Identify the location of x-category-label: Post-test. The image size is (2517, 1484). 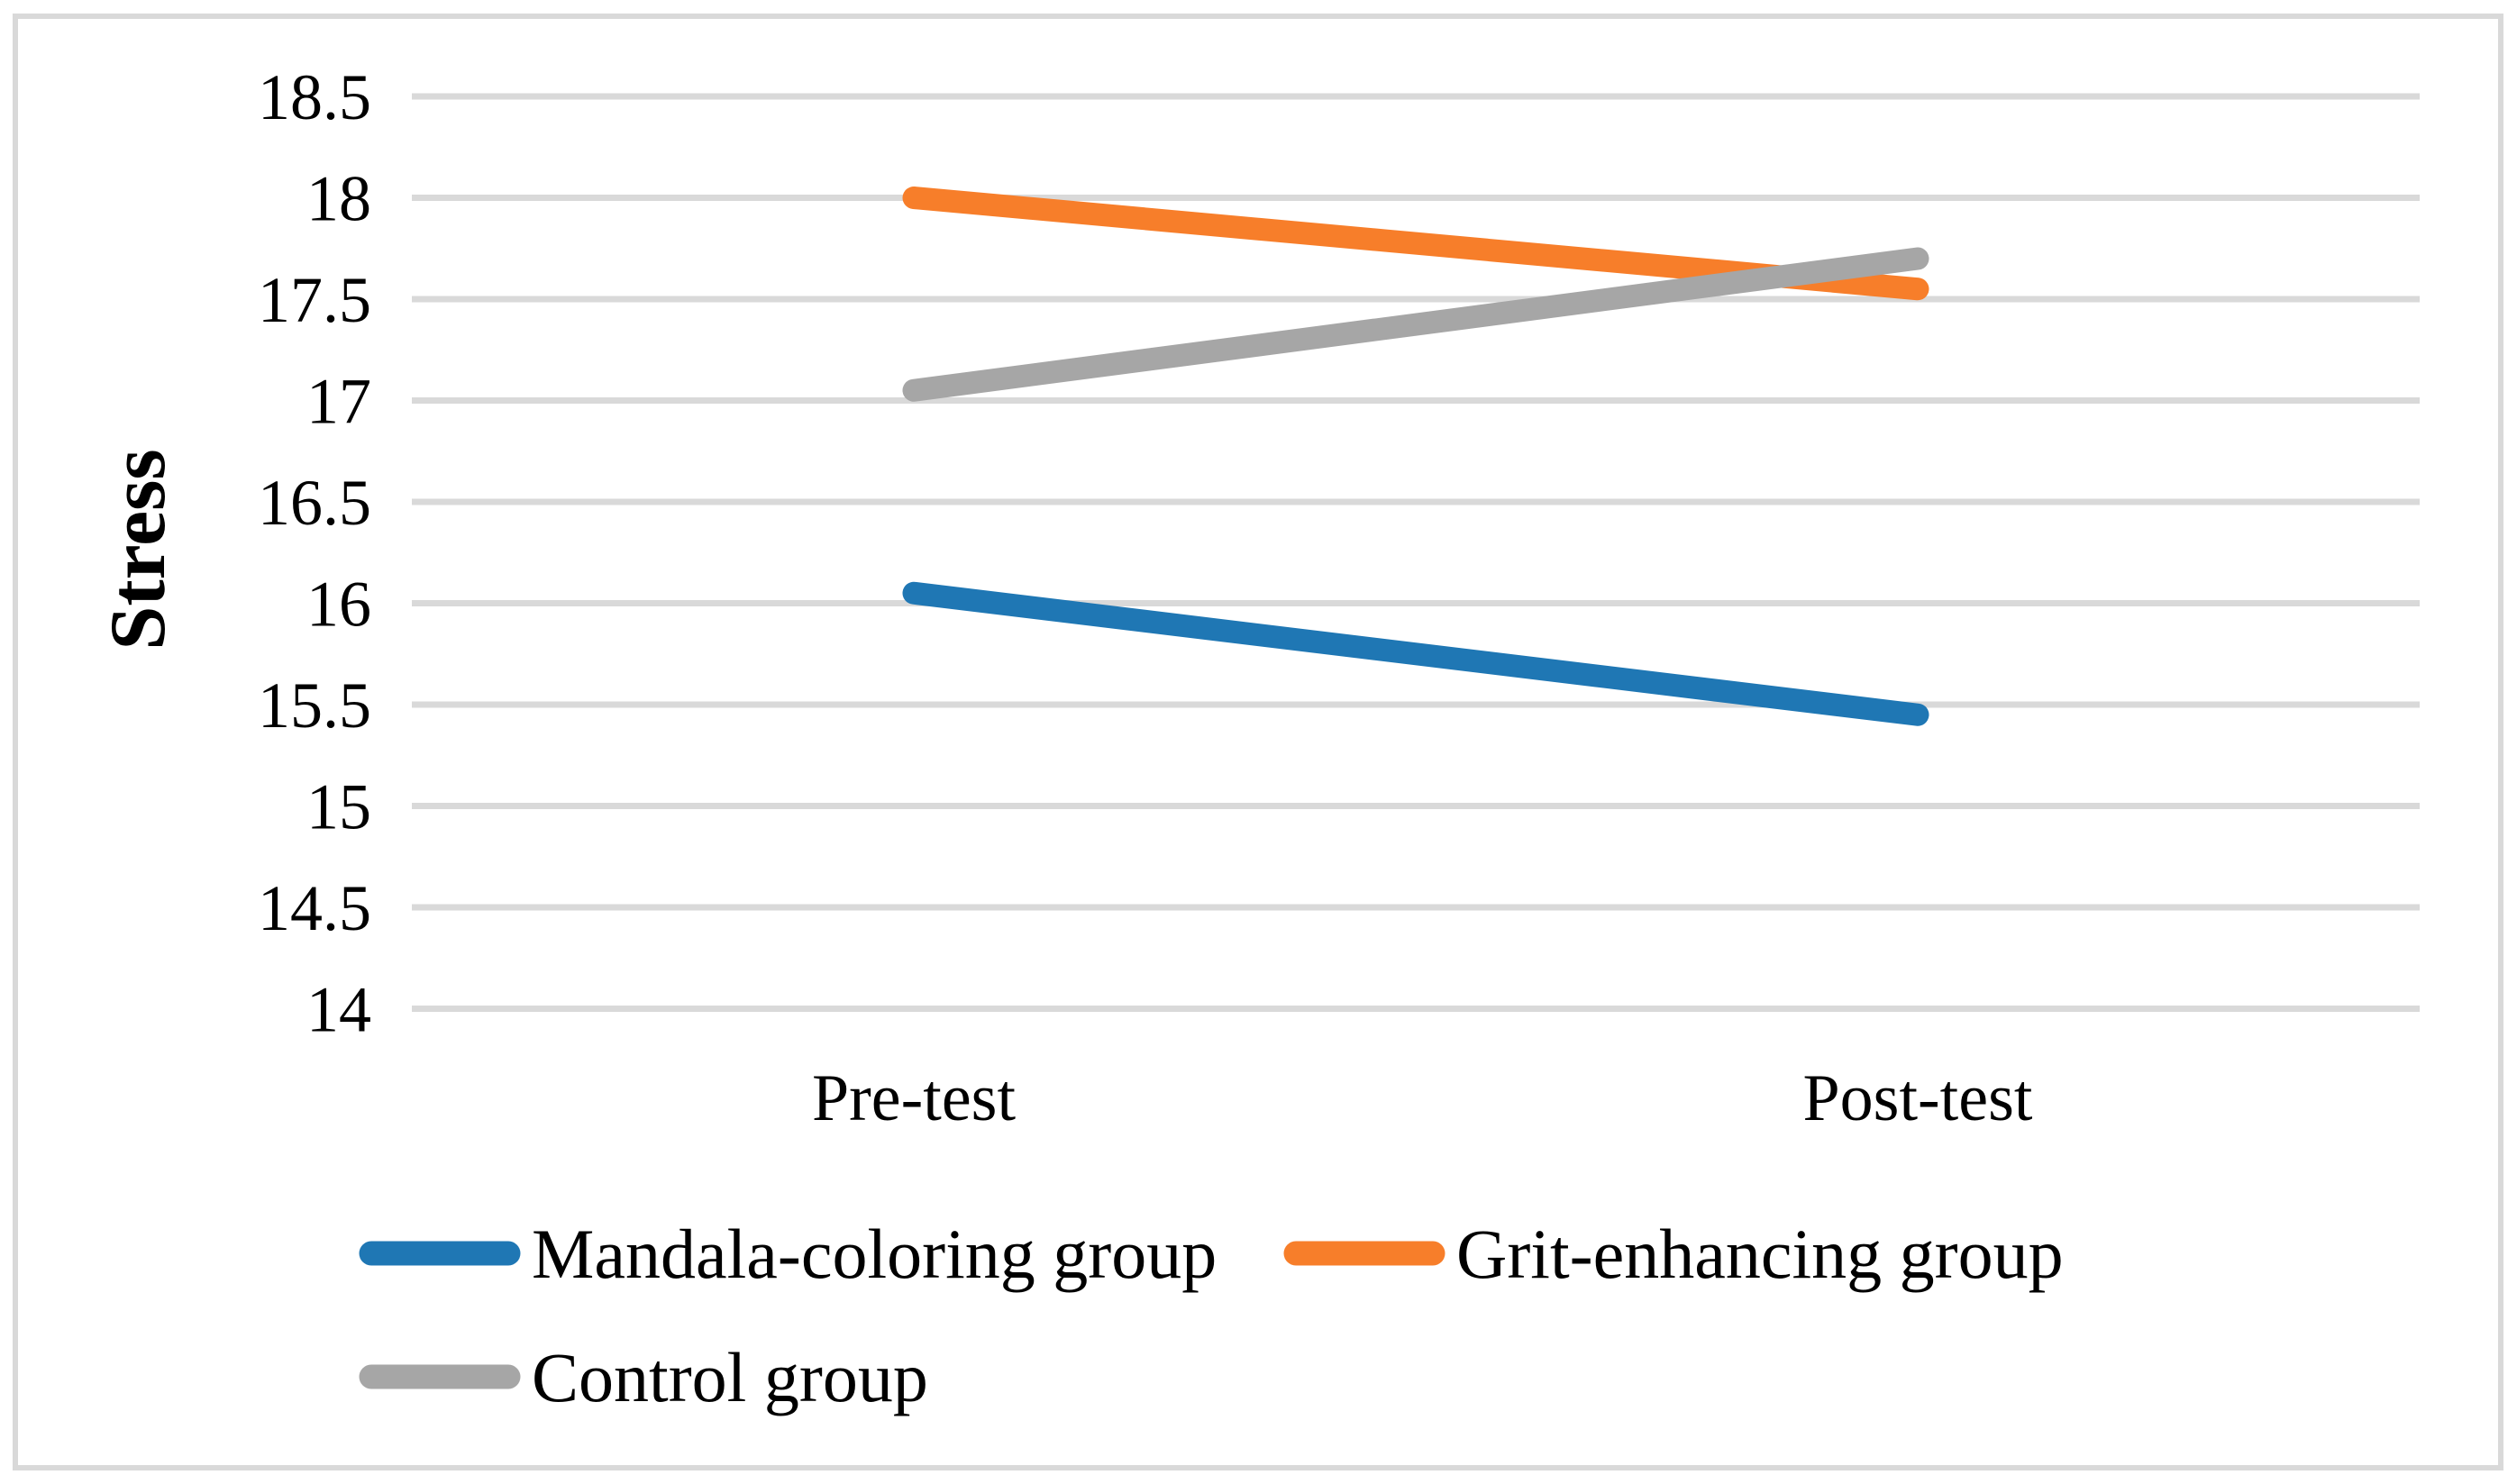
(1918, 1098).